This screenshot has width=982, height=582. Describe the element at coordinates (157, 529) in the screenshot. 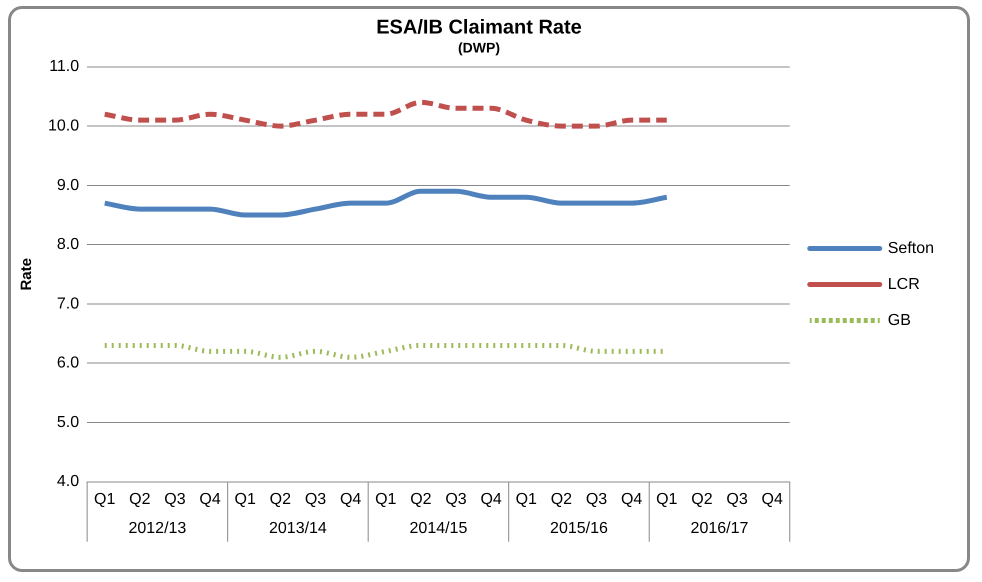

I see `text: 2012/13` at that location.